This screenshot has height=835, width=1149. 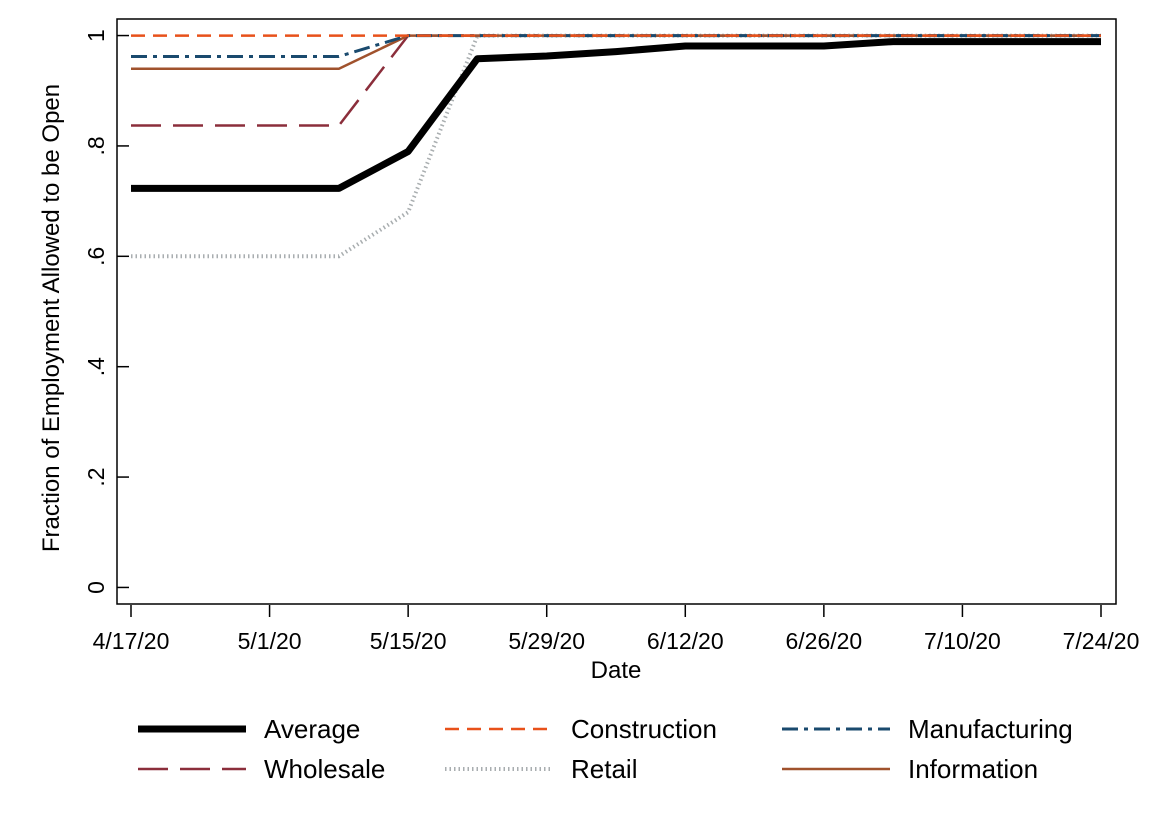 I want to click on y-tick-label: .6, so click(x=96, y=256).